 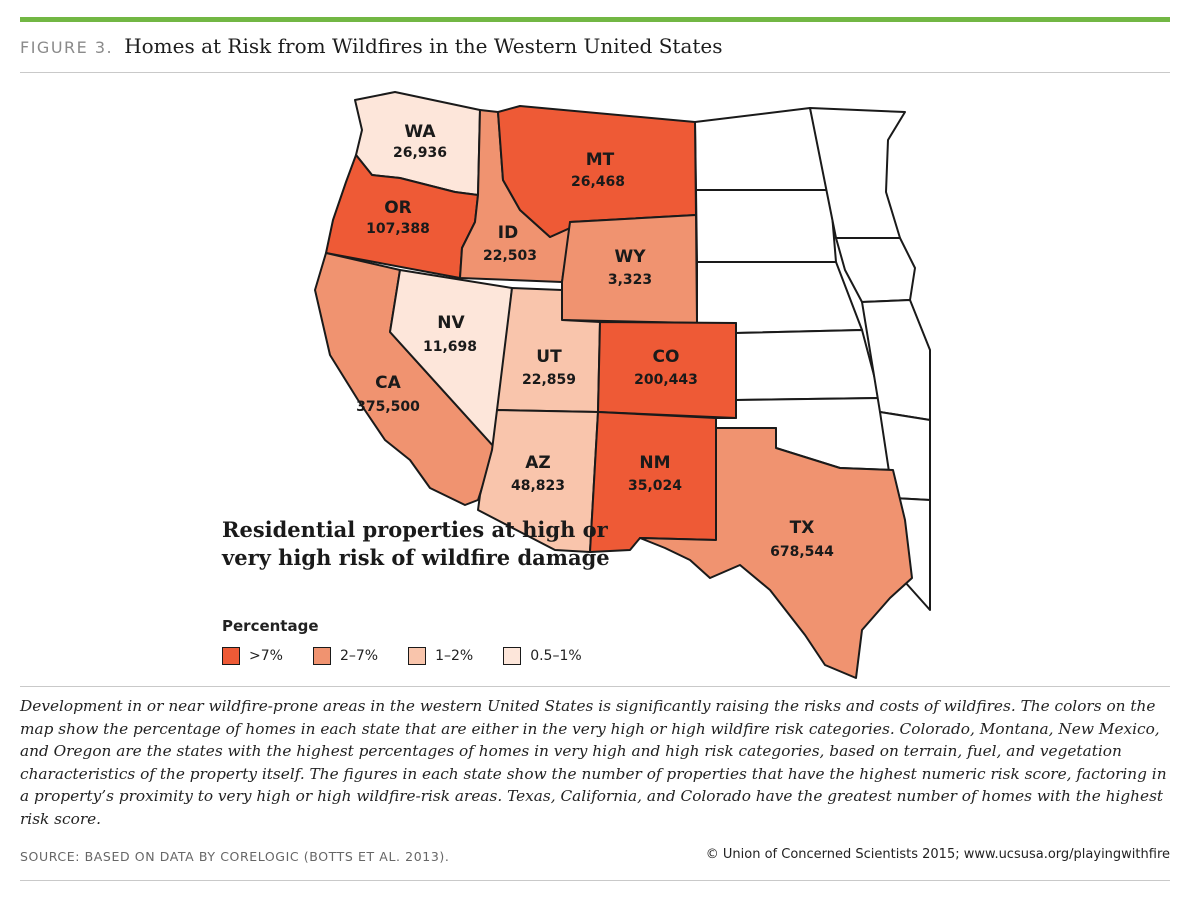 What do you see at coordinates (655, 486) in the screenshot?
I see `label-nm-value: 35,024` at bounding box center [655, 486].